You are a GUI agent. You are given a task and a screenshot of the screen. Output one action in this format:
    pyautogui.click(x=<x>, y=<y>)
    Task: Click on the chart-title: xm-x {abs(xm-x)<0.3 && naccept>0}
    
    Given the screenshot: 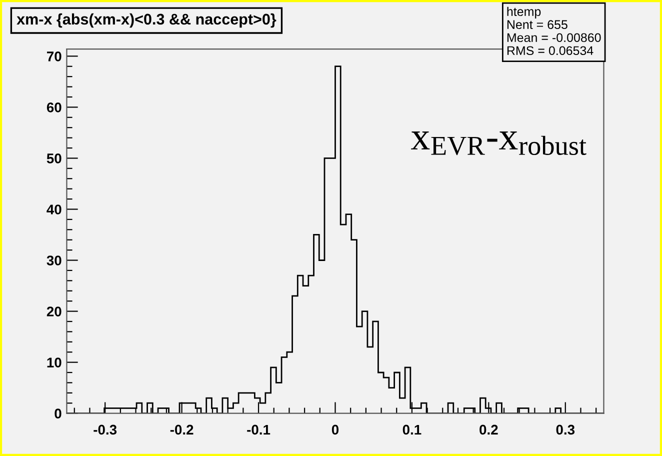 What is the action you would take?
    pyautogui.click(x=146, y=20)
    